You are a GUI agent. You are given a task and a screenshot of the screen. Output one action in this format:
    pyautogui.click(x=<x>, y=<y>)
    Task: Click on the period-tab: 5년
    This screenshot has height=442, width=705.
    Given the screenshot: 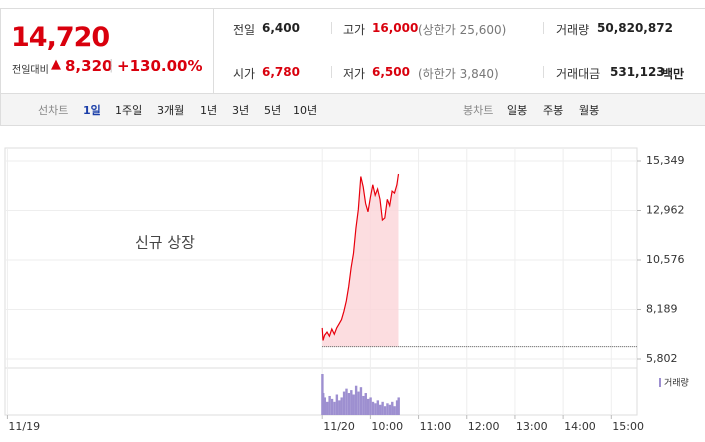 What is the action you would take?
    pyautogui.click(x=273, y=110)
    